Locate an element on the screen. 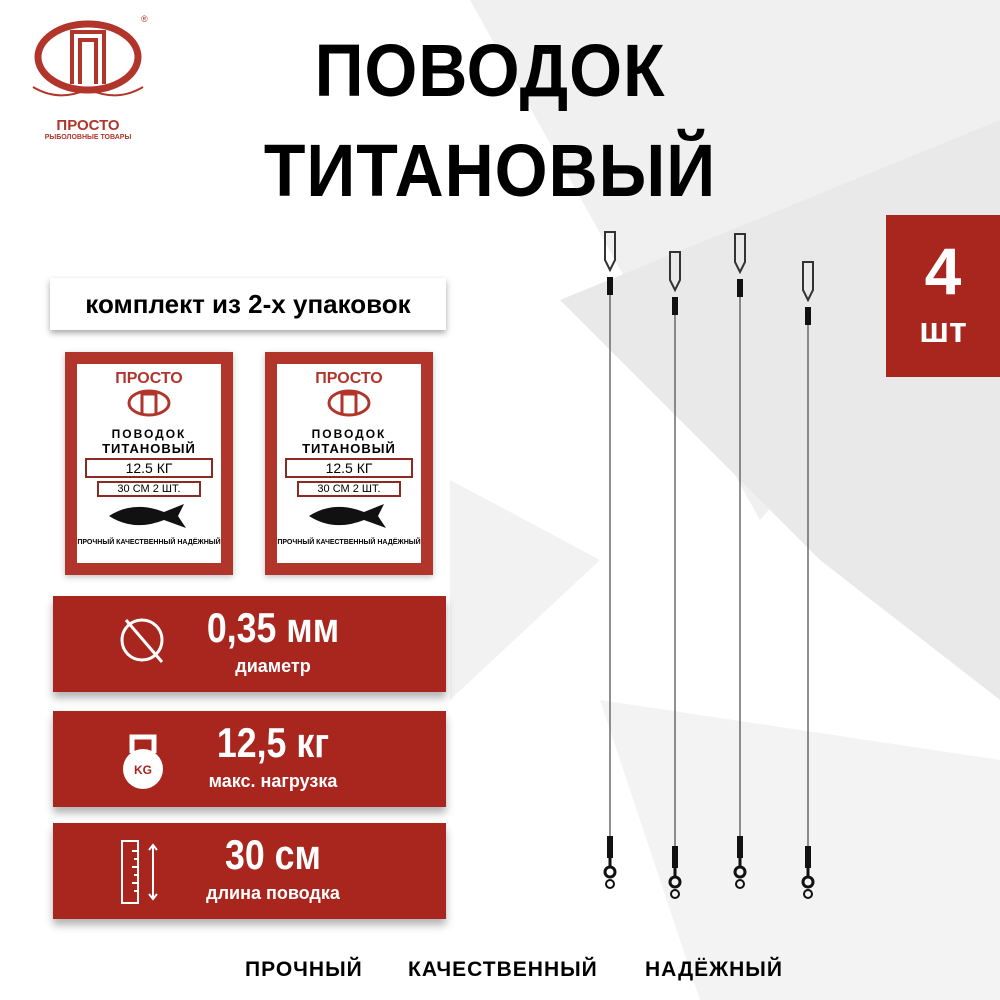 The height and width of the screenshot is (1000, 1000). spec-label: длина поводка is located at coordinates (273, 893).